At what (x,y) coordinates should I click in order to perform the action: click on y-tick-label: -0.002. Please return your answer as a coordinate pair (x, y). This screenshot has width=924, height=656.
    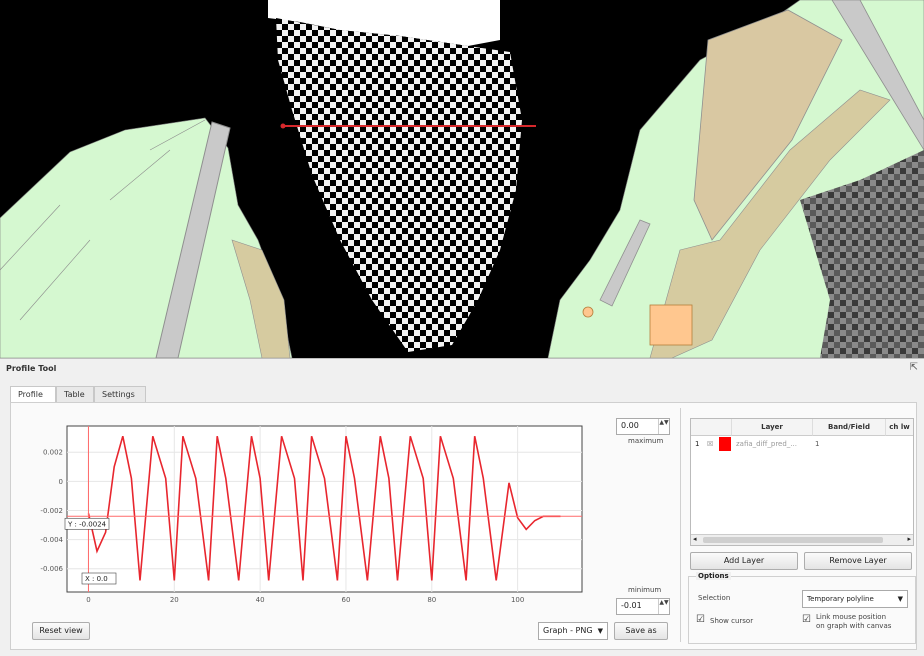
    Looking at the image, I should click on (51, 511).